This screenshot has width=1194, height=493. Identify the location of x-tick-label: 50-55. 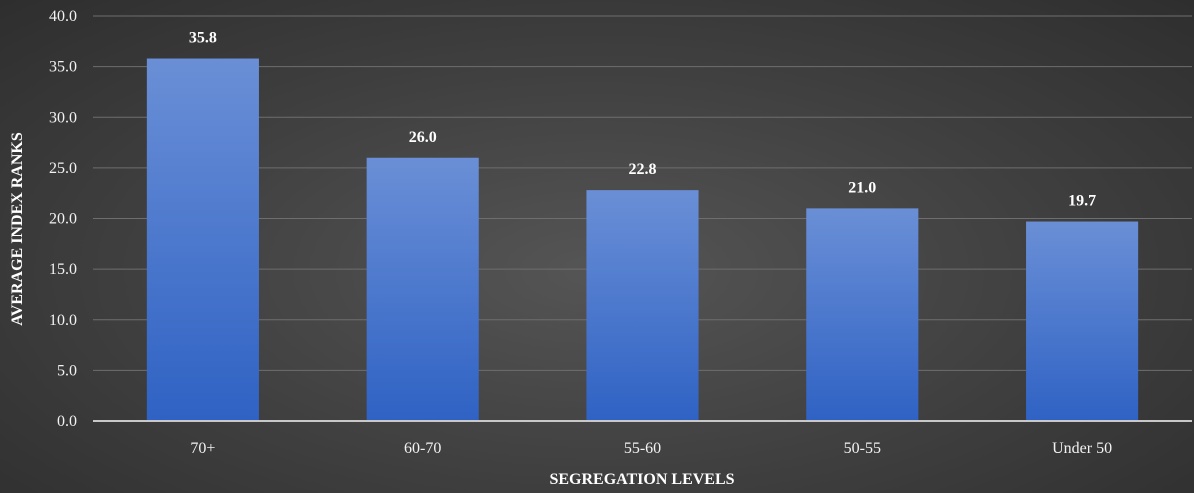
(862, 448).